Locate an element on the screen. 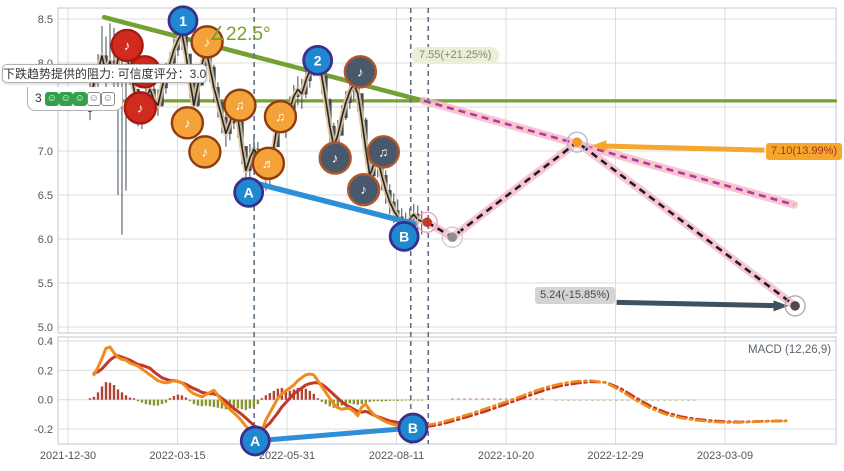 The width and height of the screenshot is (844, 471). pivot-marker-2: 2 is located at coordinates (318, 60).